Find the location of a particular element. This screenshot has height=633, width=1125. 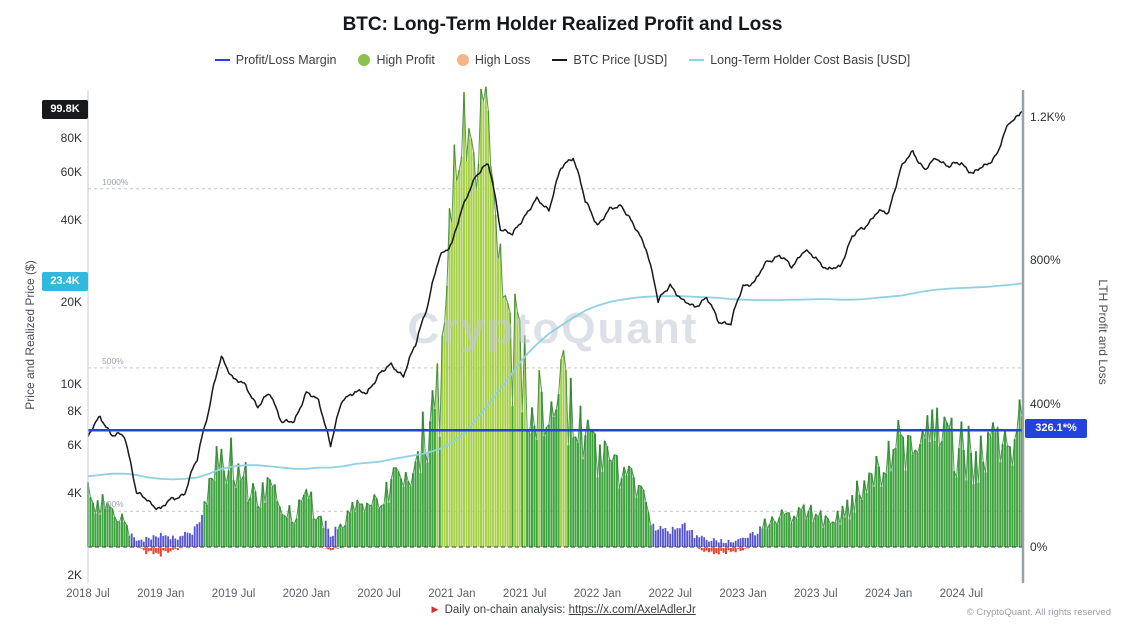

x-tick: 2020 Jan is located at coordinates (306, 594).